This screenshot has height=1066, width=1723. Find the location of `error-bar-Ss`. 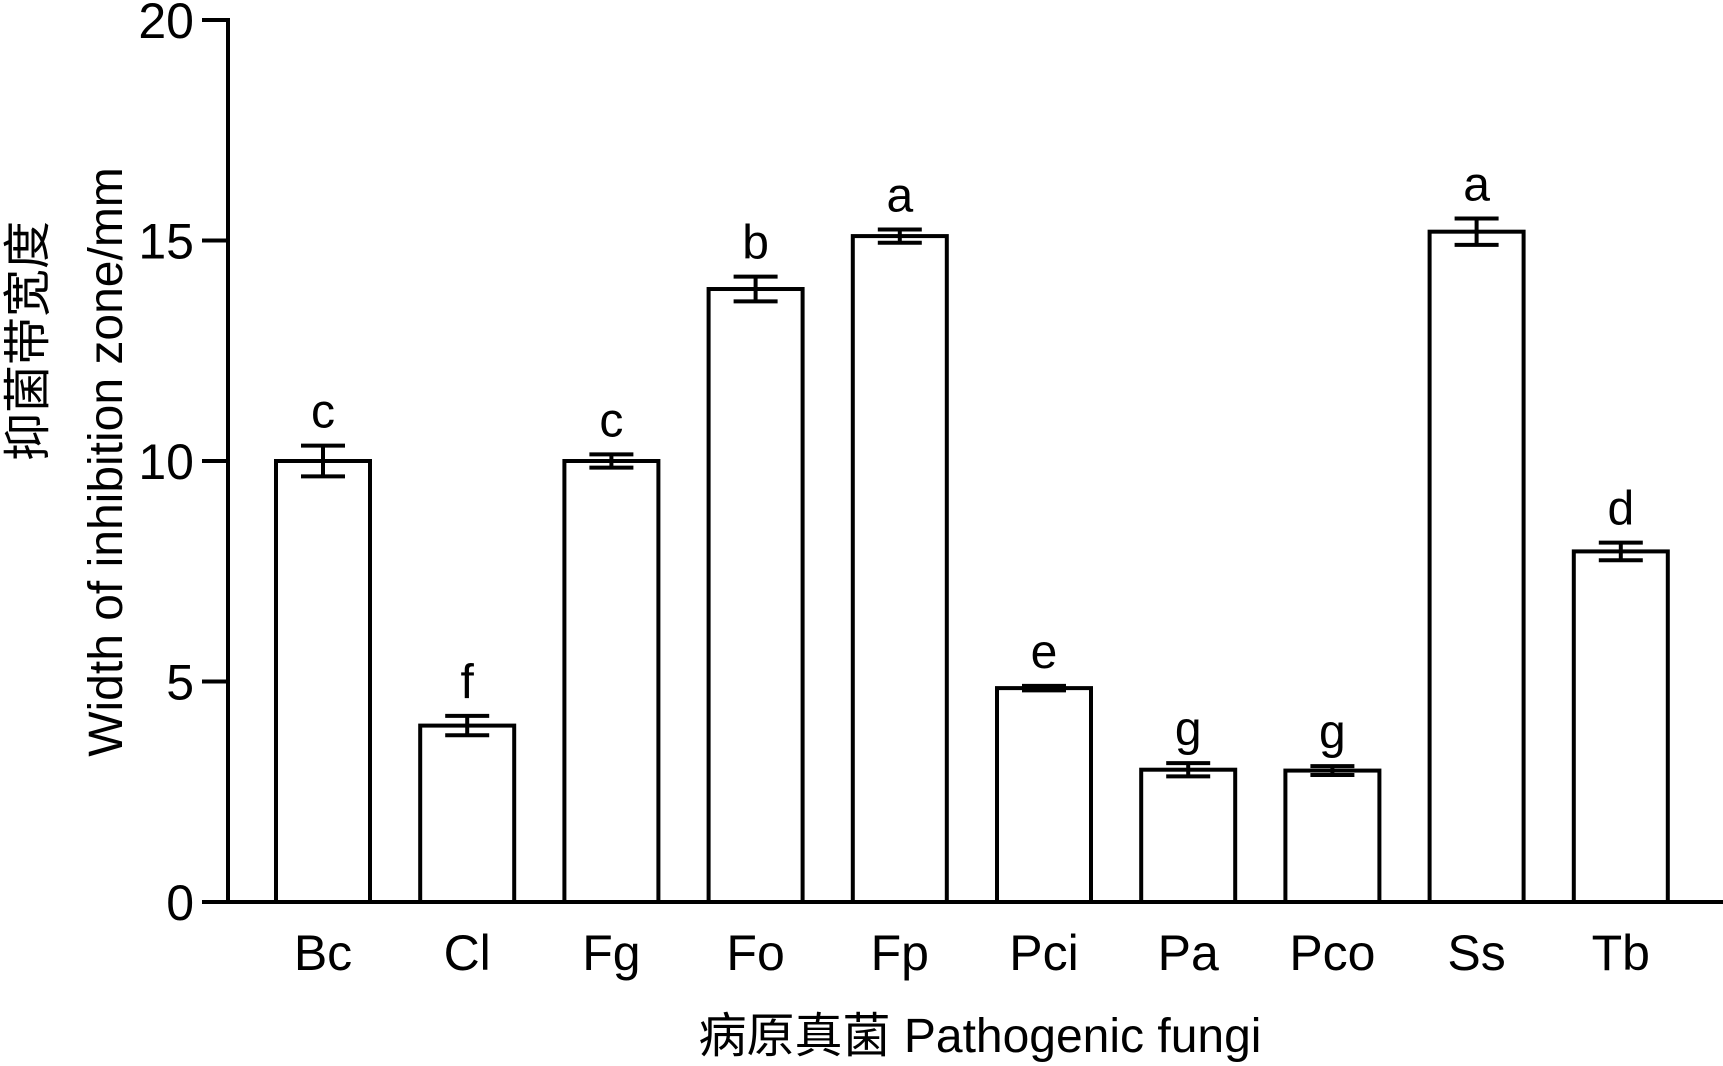

error-bar-Ss is located at coordinates (1476, 231).